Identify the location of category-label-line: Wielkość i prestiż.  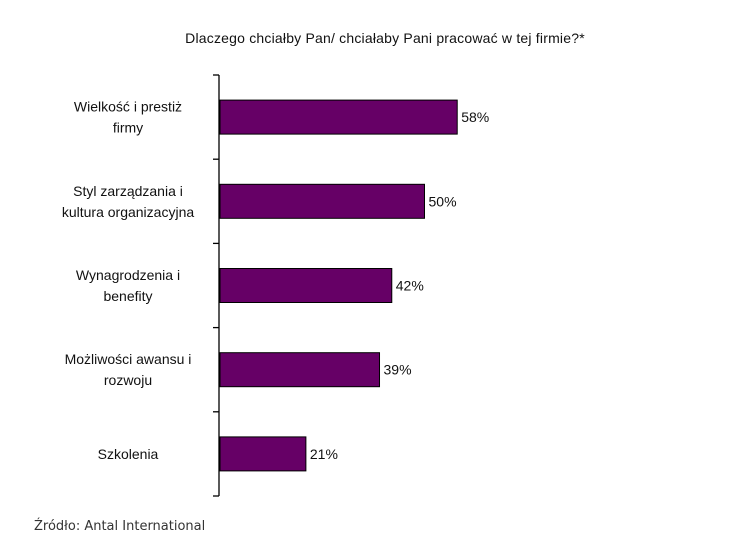
(128, 107).